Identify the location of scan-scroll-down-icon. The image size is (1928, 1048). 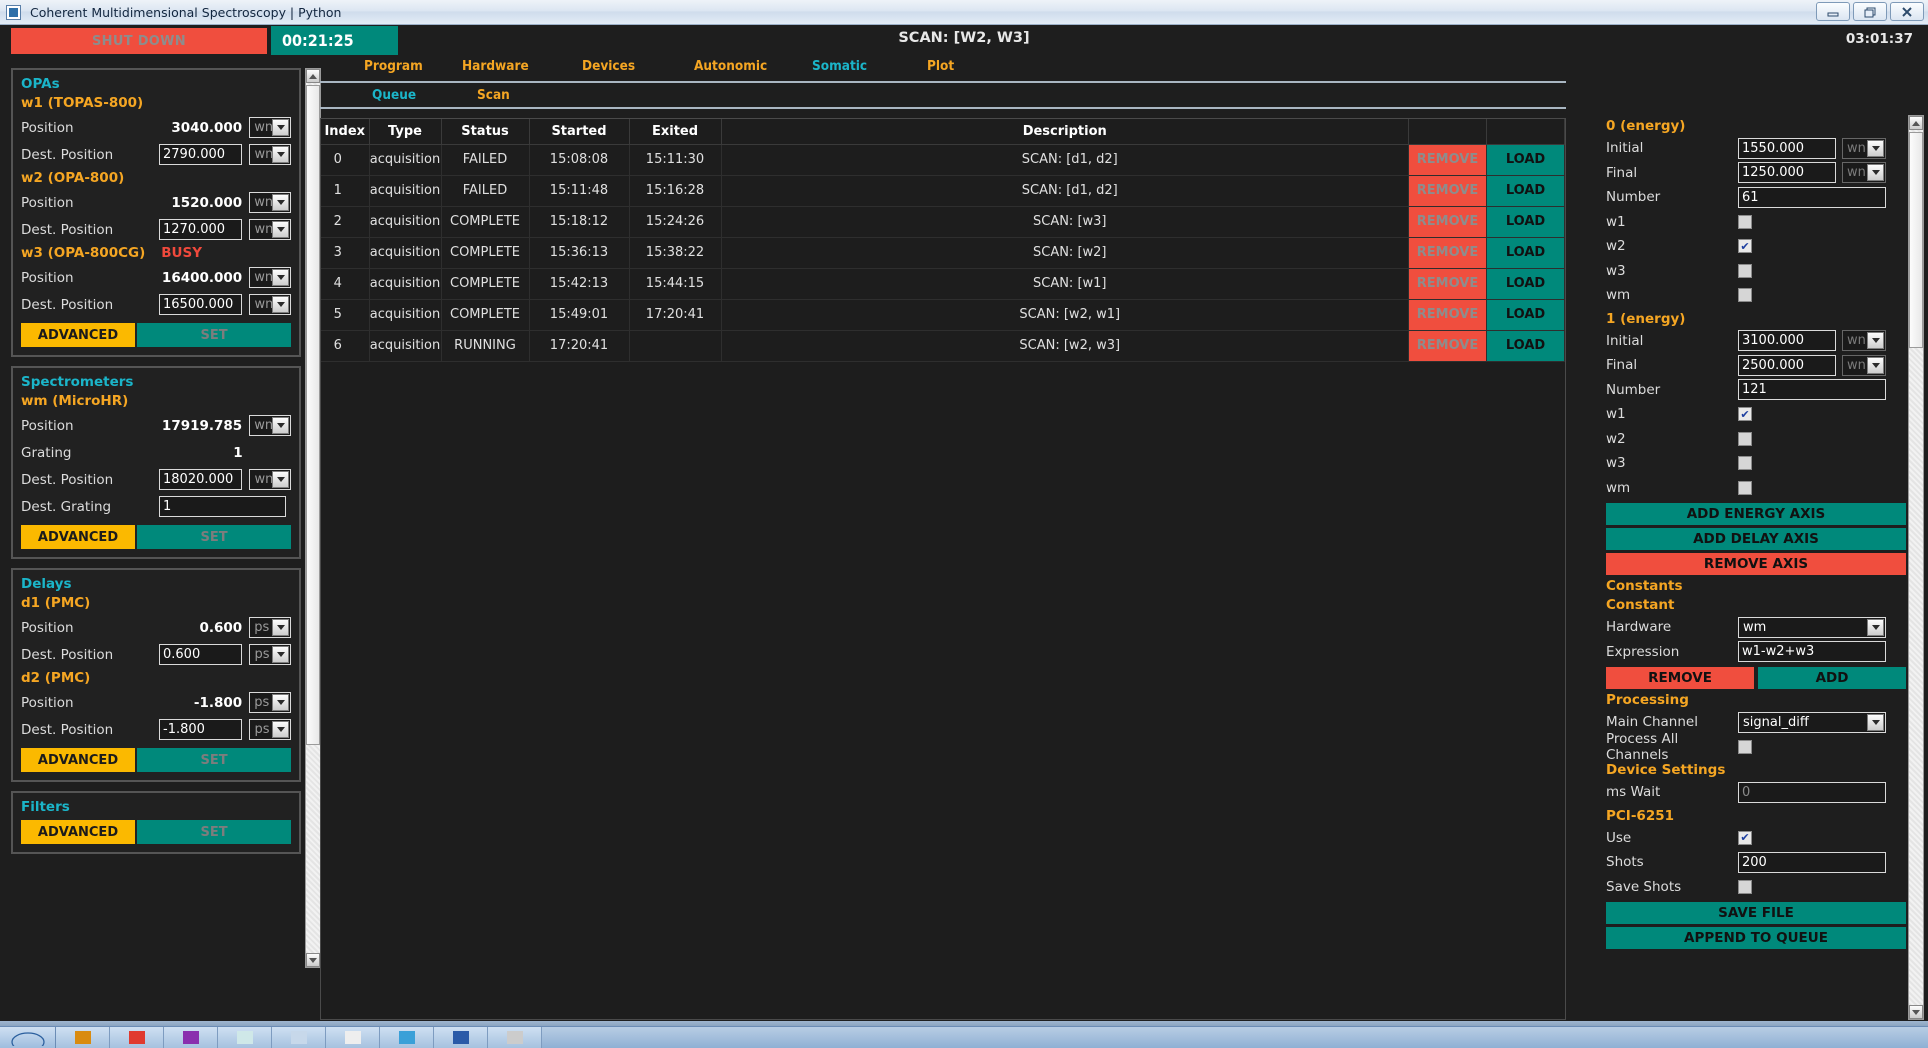
(1916, 1012).